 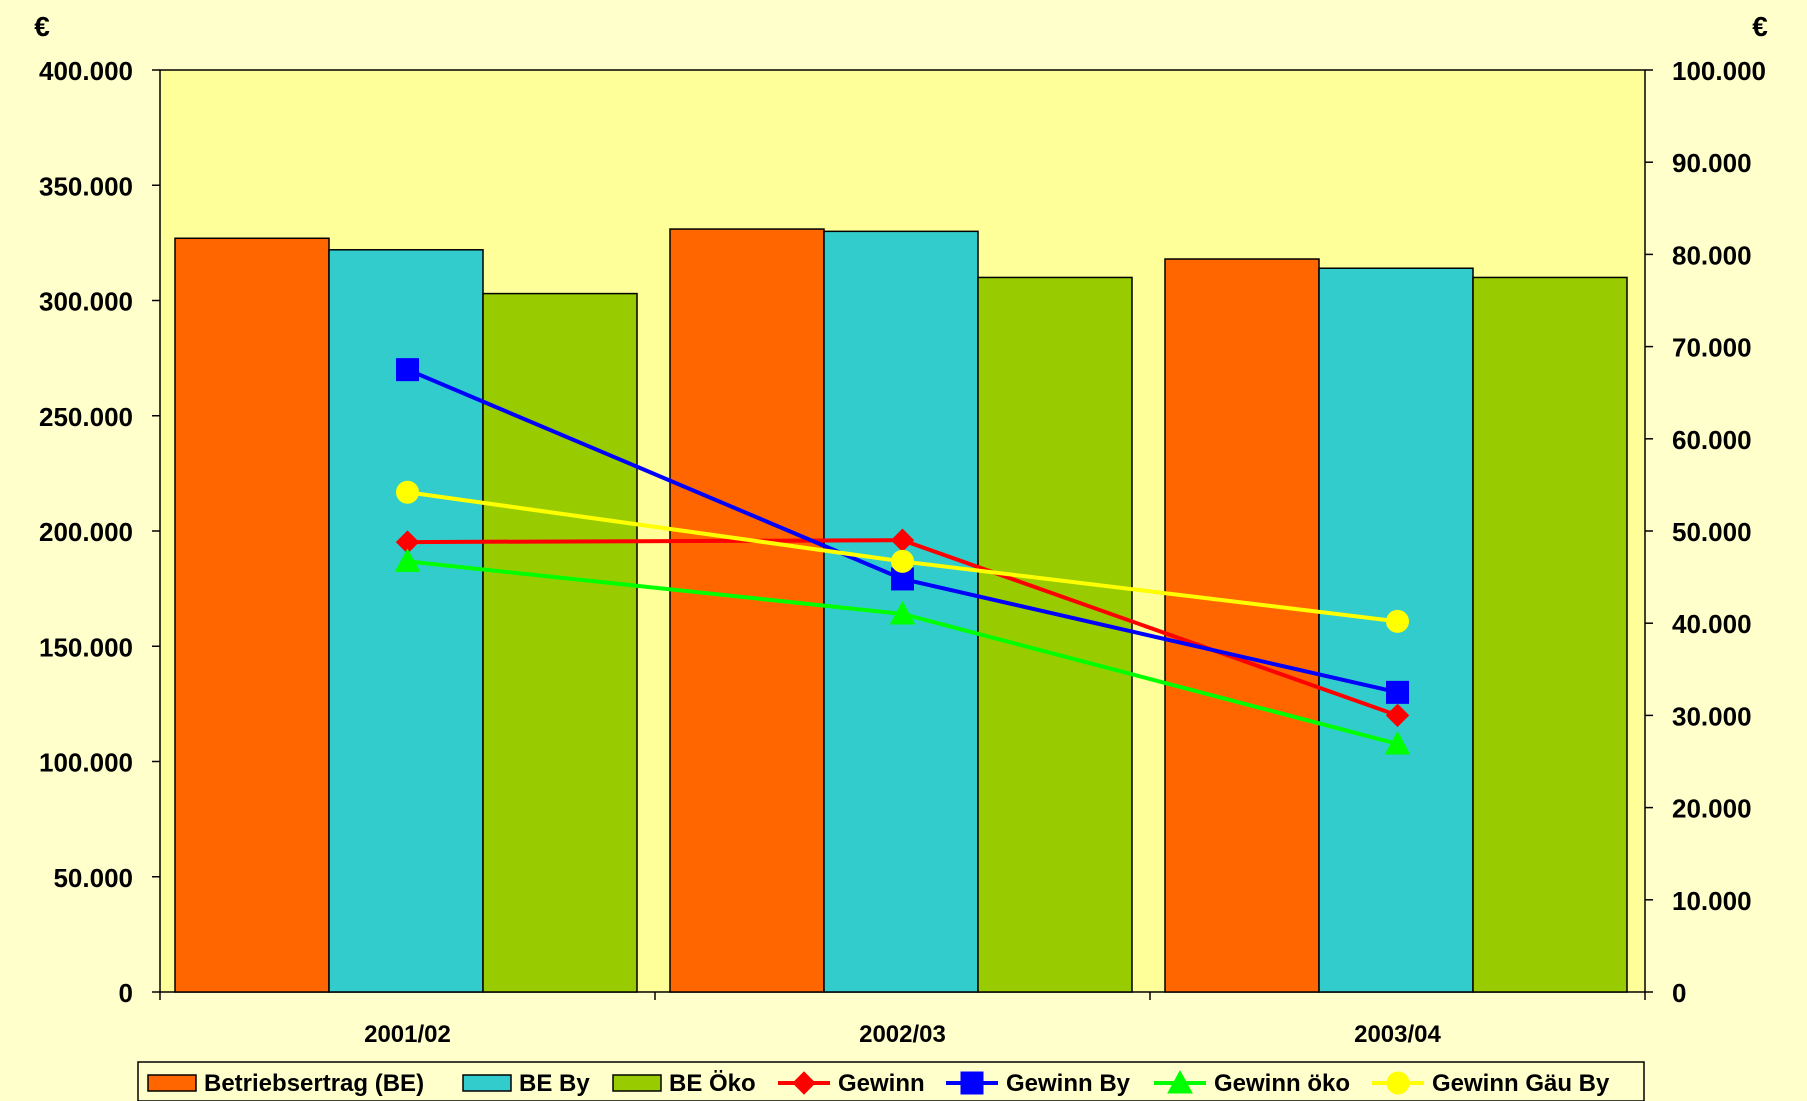 What do you see at coordinates (314, 1083) in the screenshot?
I see `legend-label: Betriebsertrag (BE)` at bounding box center [314, 1083].